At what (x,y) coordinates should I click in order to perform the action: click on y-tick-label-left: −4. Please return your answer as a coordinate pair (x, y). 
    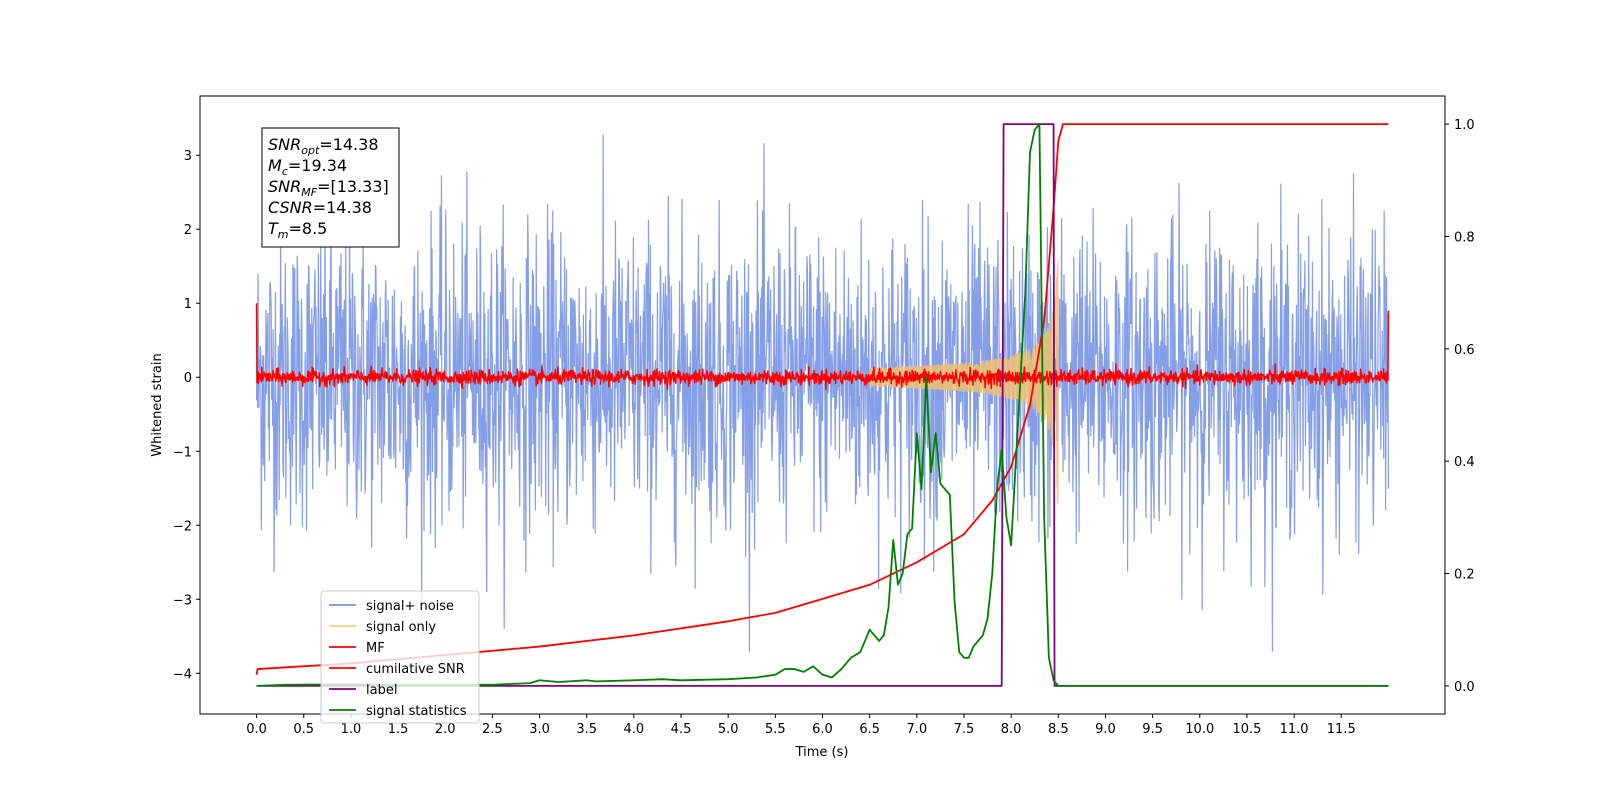
    Looking at the image, I should click on (182, 674).